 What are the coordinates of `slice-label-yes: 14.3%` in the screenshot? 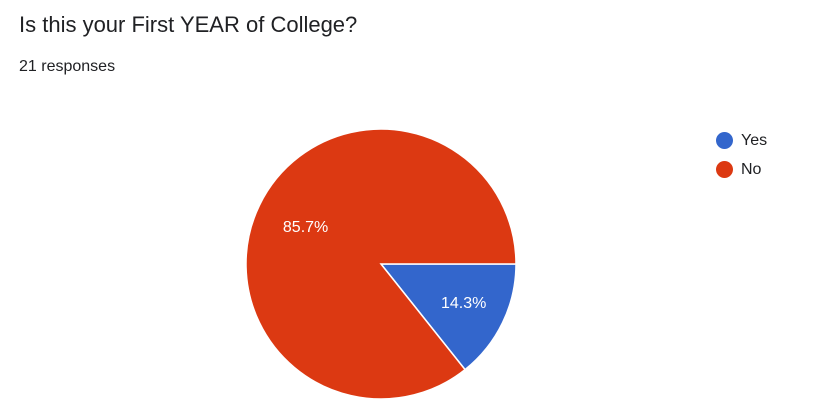 It's located at (463, 303).